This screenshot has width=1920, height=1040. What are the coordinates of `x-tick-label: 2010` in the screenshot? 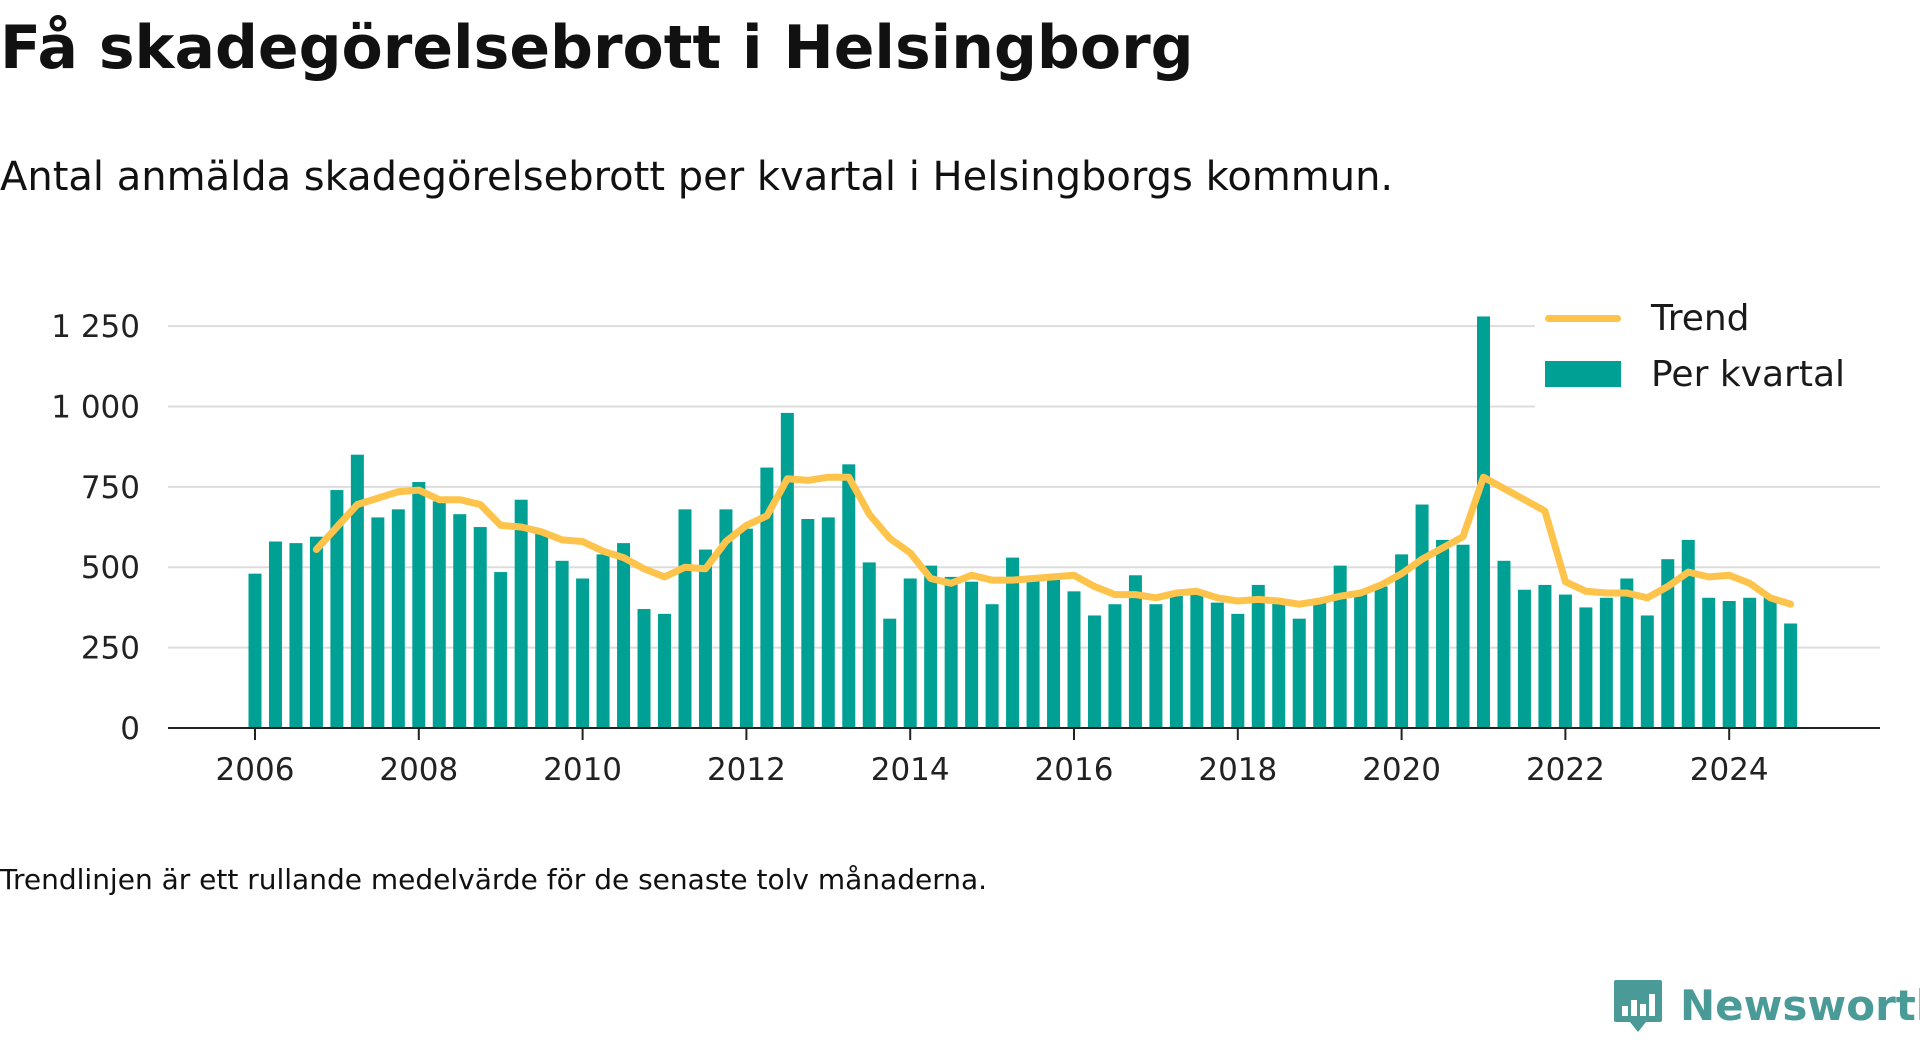 It's located at (582, 770).